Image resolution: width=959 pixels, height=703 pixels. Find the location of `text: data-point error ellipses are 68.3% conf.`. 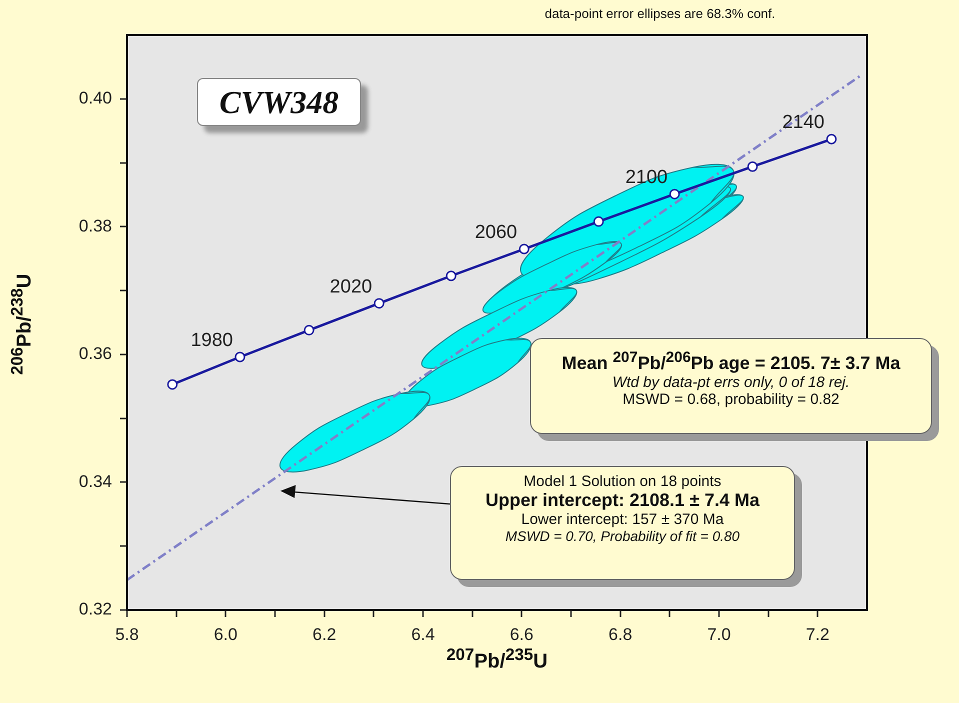

text: data-point error ellipses are 68.3% conf. is located at coordinates (660, 13).